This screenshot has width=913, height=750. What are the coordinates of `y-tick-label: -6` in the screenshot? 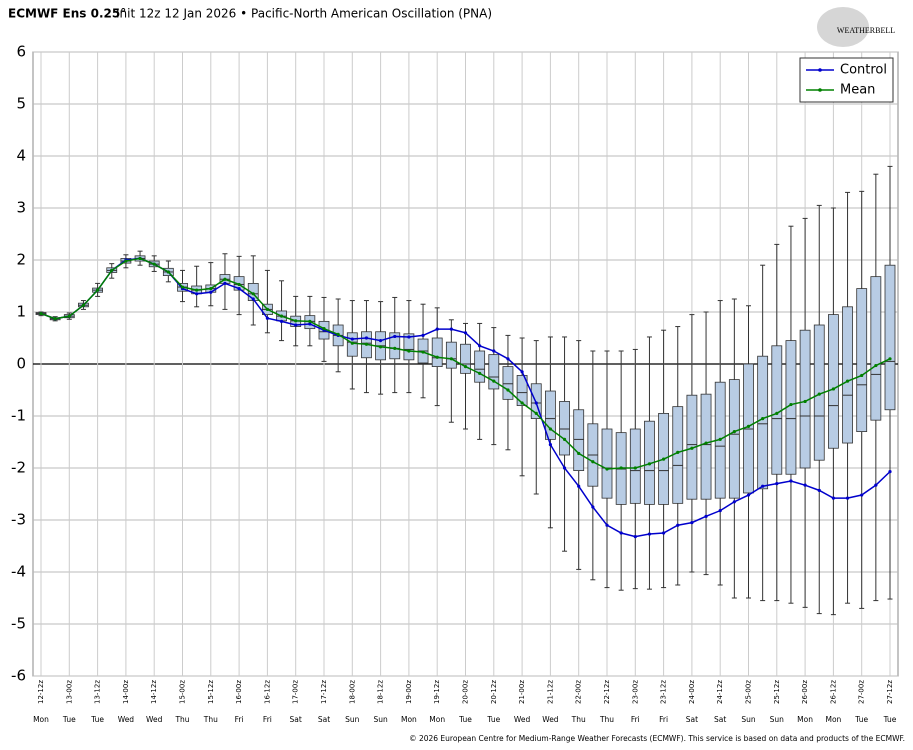 It's located at (18, 676).